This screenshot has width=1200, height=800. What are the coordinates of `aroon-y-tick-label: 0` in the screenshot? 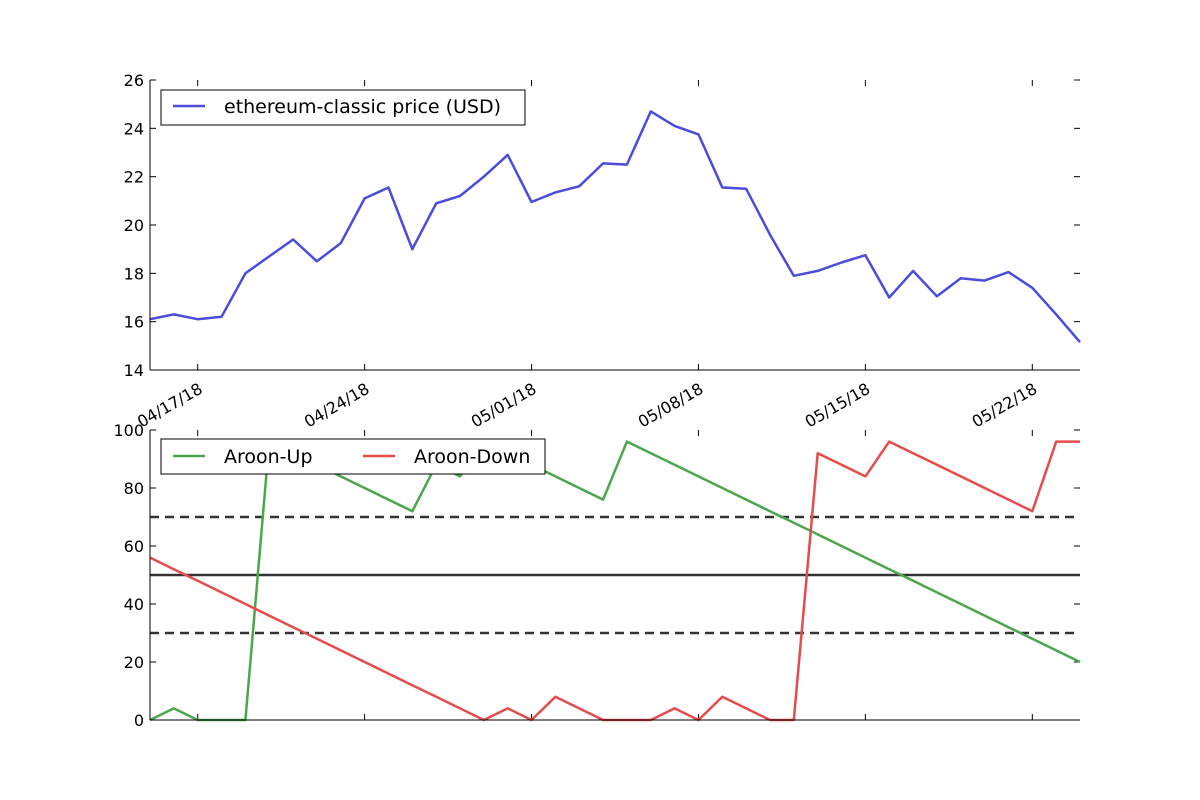 It's located at (139, 720).